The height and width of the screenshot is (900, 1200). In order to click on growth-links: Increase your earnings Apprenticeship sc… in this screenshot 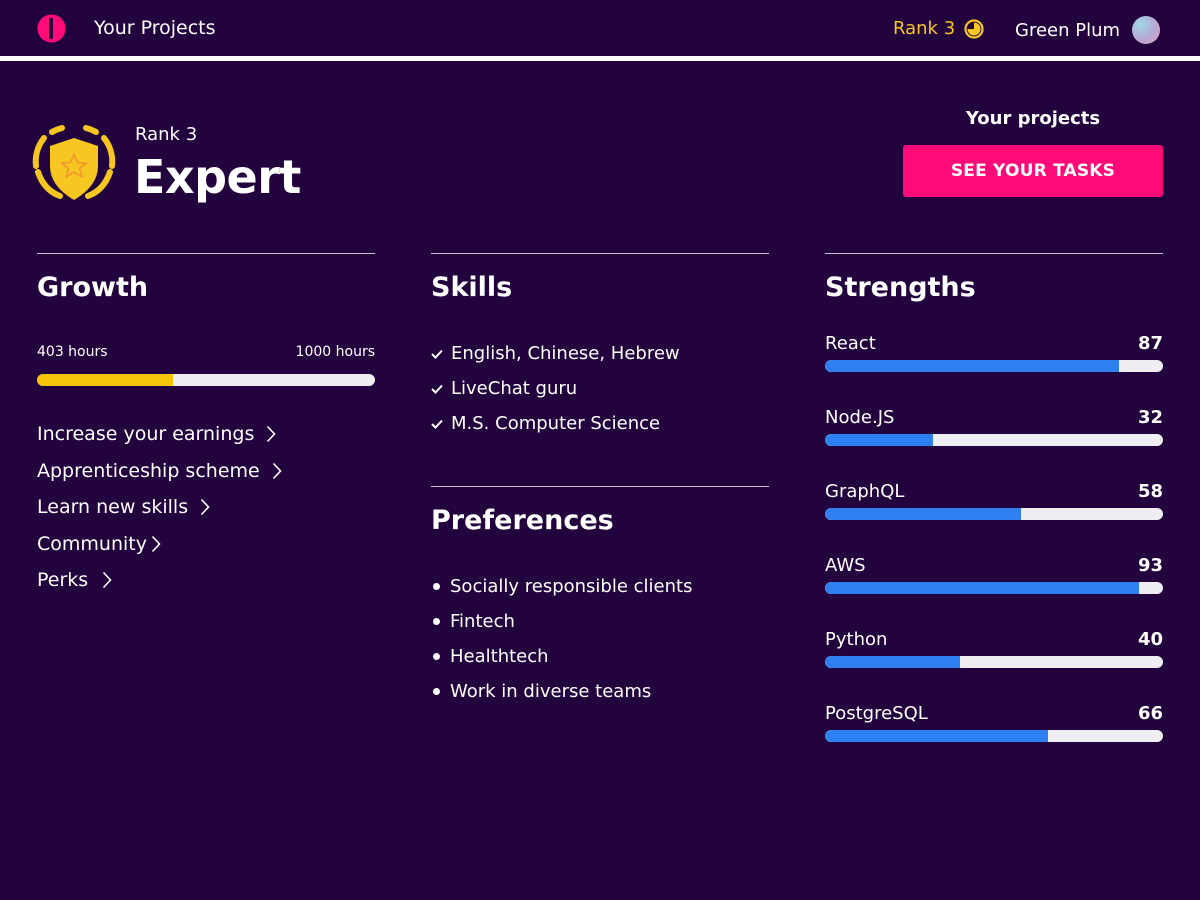, I will do `click(206, 507)`.